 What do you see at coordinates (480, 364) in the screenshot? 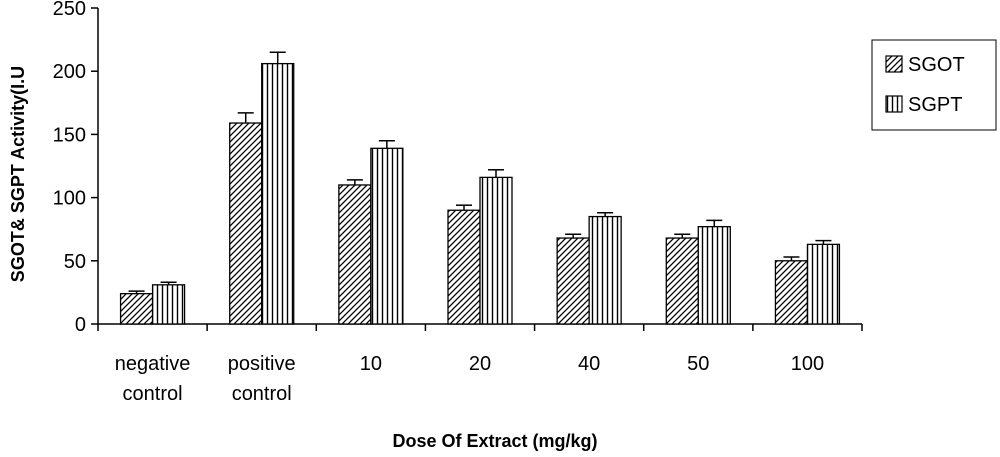
I see `x-tick-label: 20` at bounding box center [480, 364].